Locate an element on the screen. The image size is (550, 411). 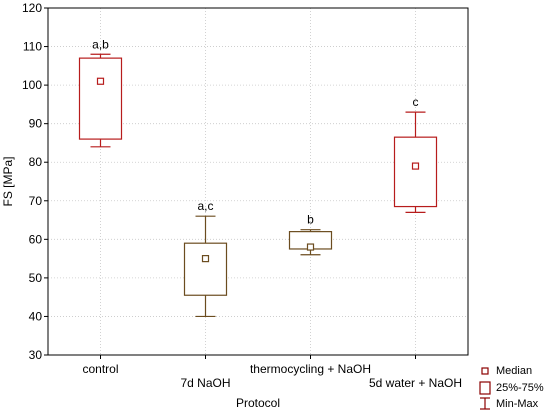
y-tick-label: 90 is located at coordinates (36, 124).